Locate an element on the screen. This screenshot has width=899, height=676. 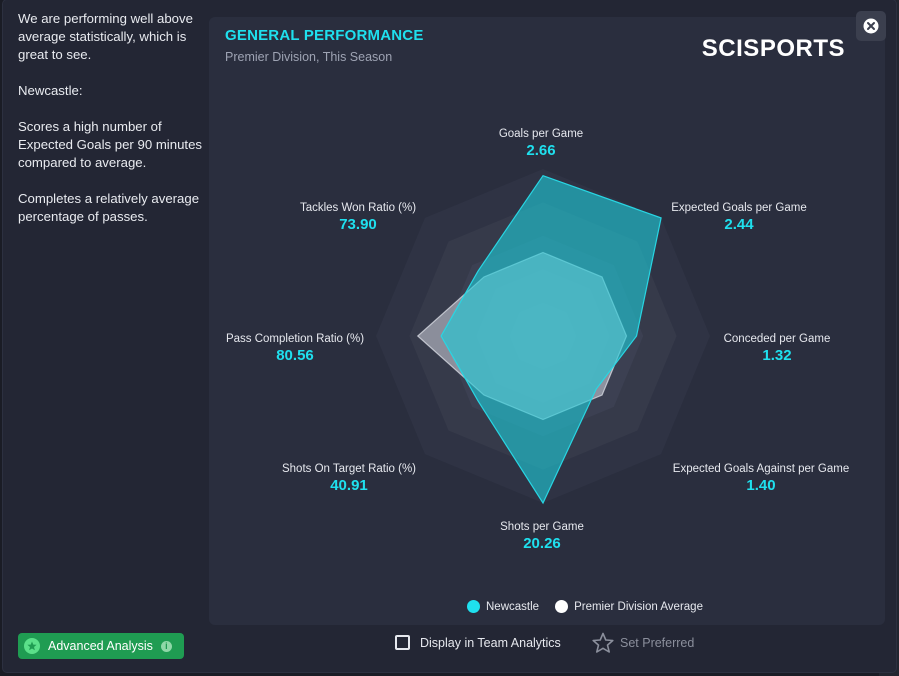
card-subtitle: Premier Division, This Season is located at coordinates (309, 57).